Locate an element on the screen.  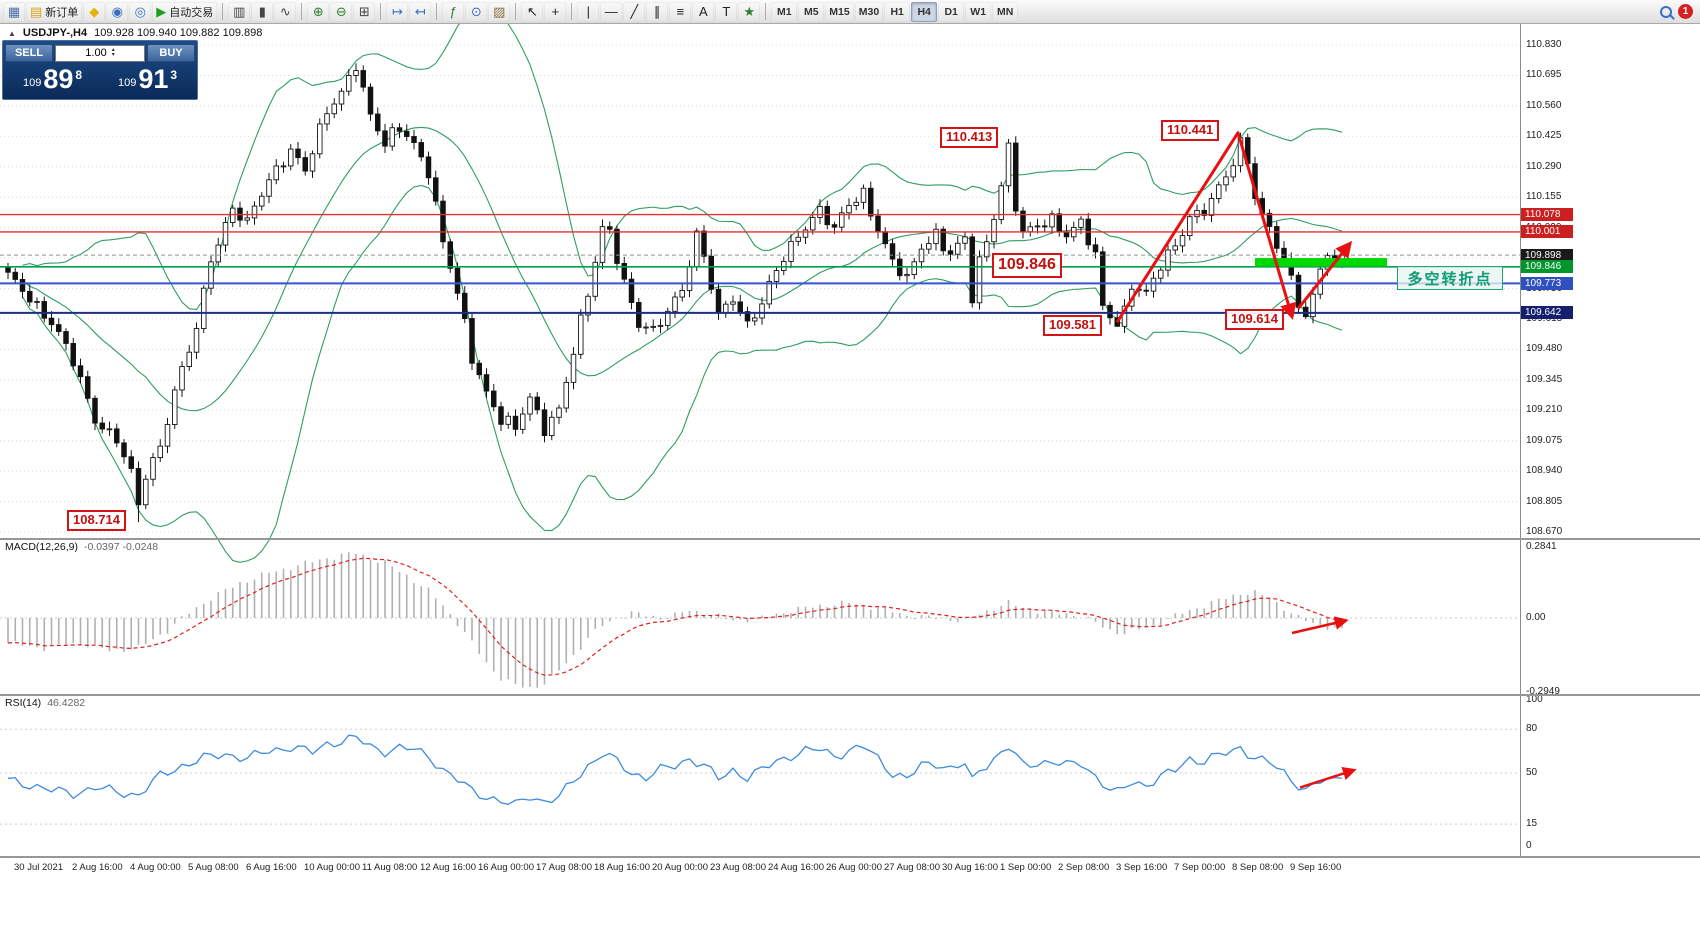
trend-arrows is located at coordinates (1236, 460).